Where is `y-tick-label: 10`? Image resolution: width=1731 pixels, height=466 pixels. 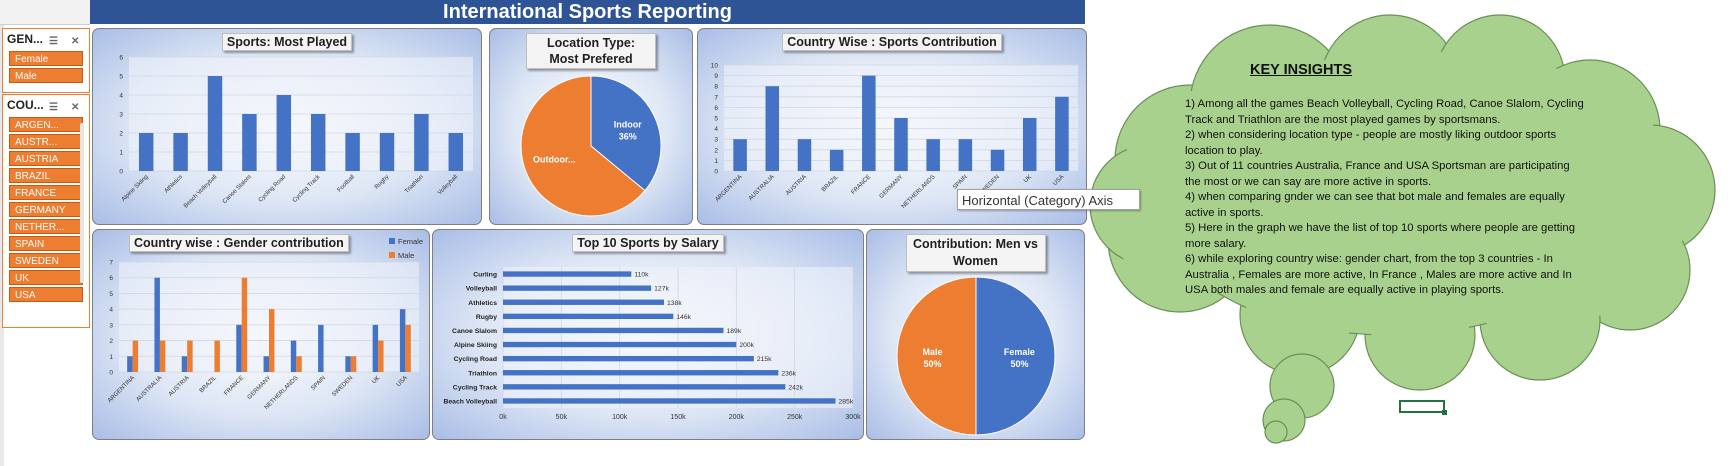
y-tick-label: 10 is located at coordinates (715, 66).